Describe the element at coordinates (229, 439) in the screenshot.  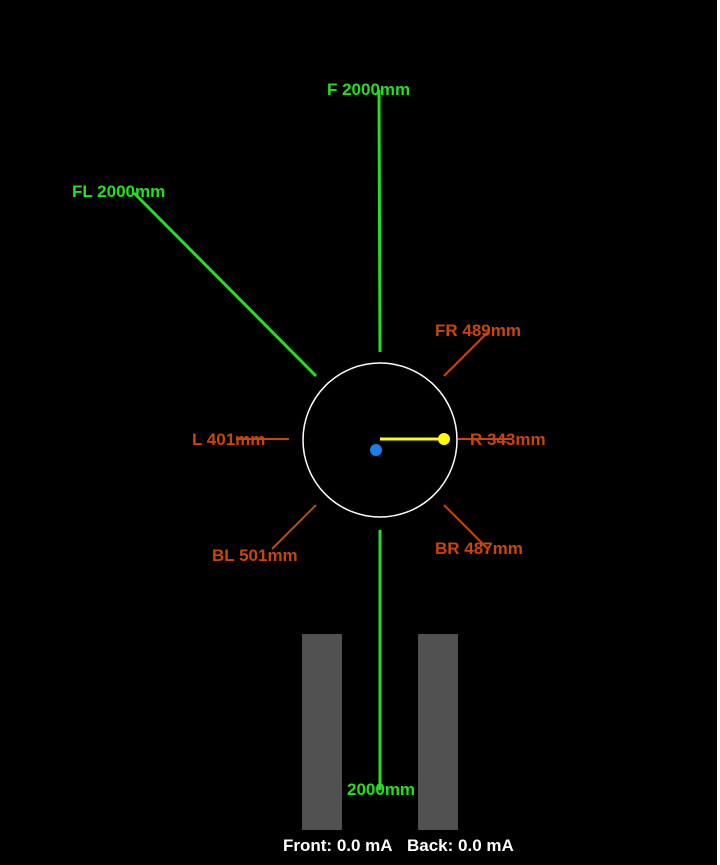
I see `left-sensor-label: L 401mm` at that location.